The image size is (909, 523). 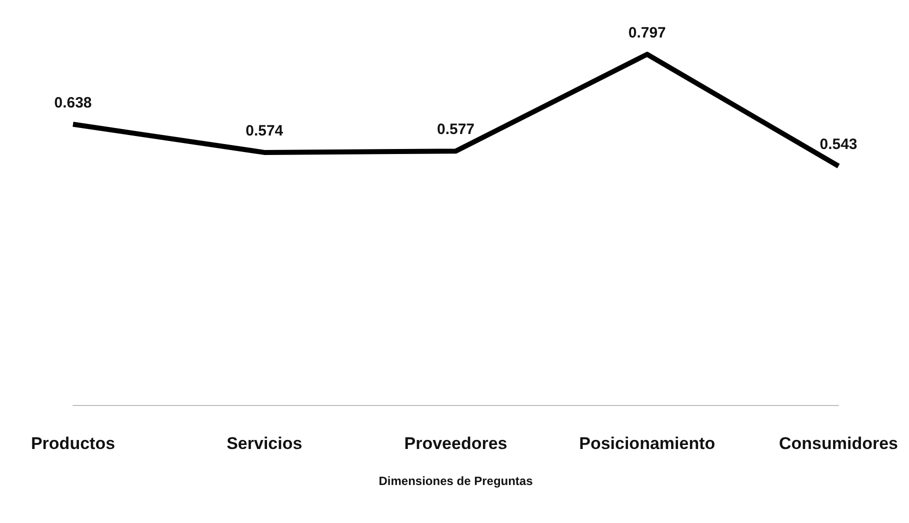 What do you see at coordinates (264, 443) in the screenshot?
I see `x-tick-label: Servicios` at bounding box center [264, 443].